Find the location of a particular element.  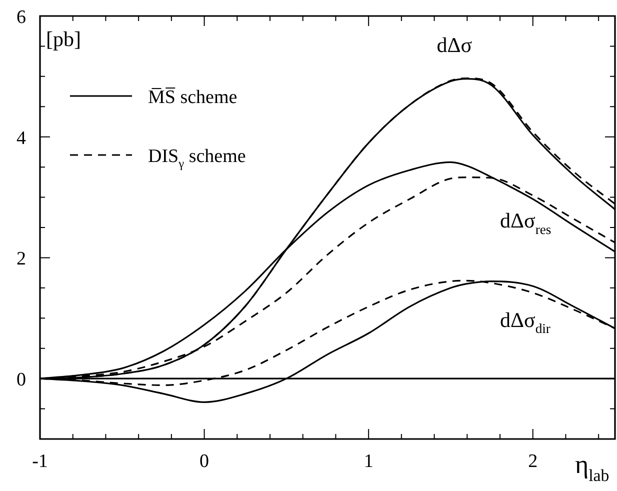

legend-label: M̅S̅ scheme is located at coordinates (193, 97).